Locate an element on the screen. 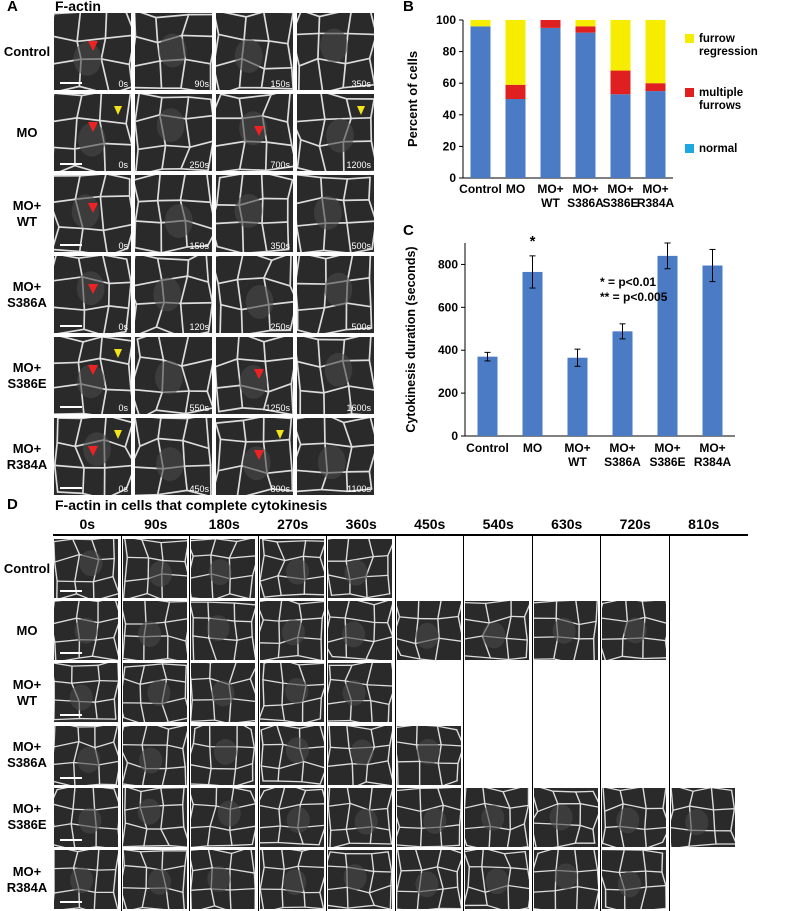 This screenshot has width=800, height=911. panel-d-row-label: MO+ S386E is located at coordinates (27, 817).